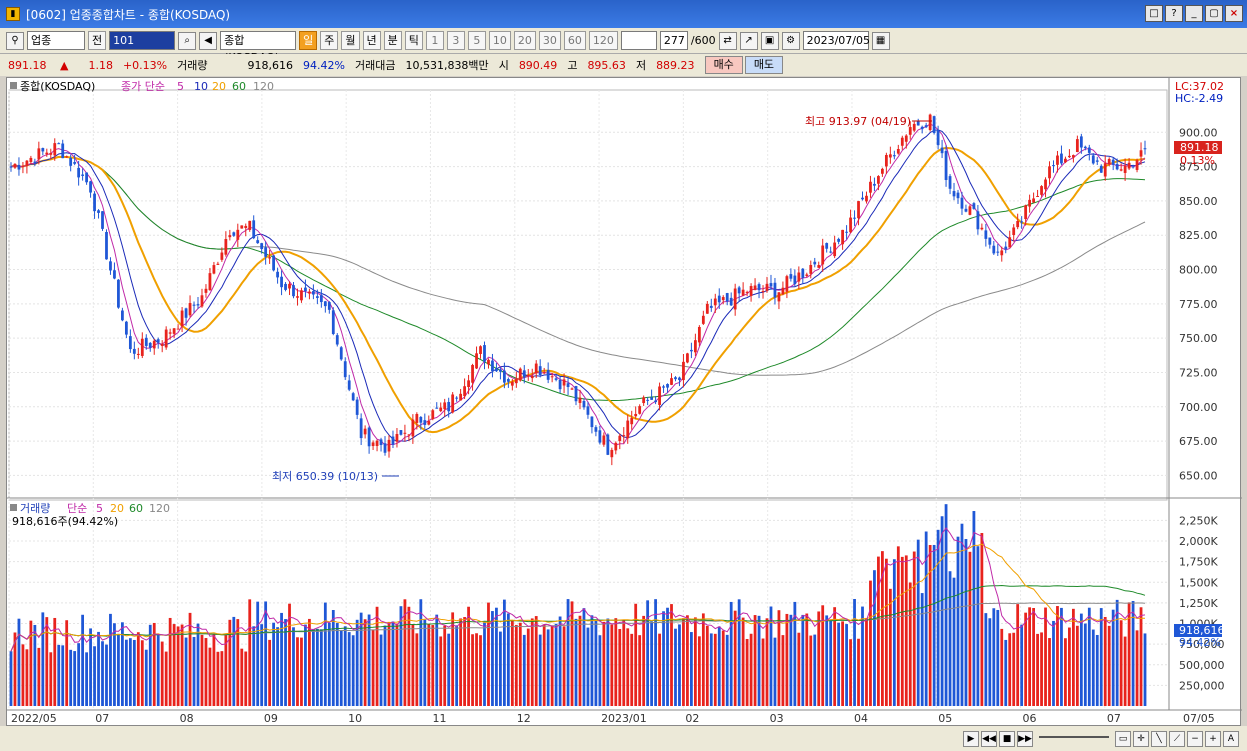  Describe the element at coordinates (64, 65) in the screenshot. I see `up-arrow-icon: ▲` at that location.